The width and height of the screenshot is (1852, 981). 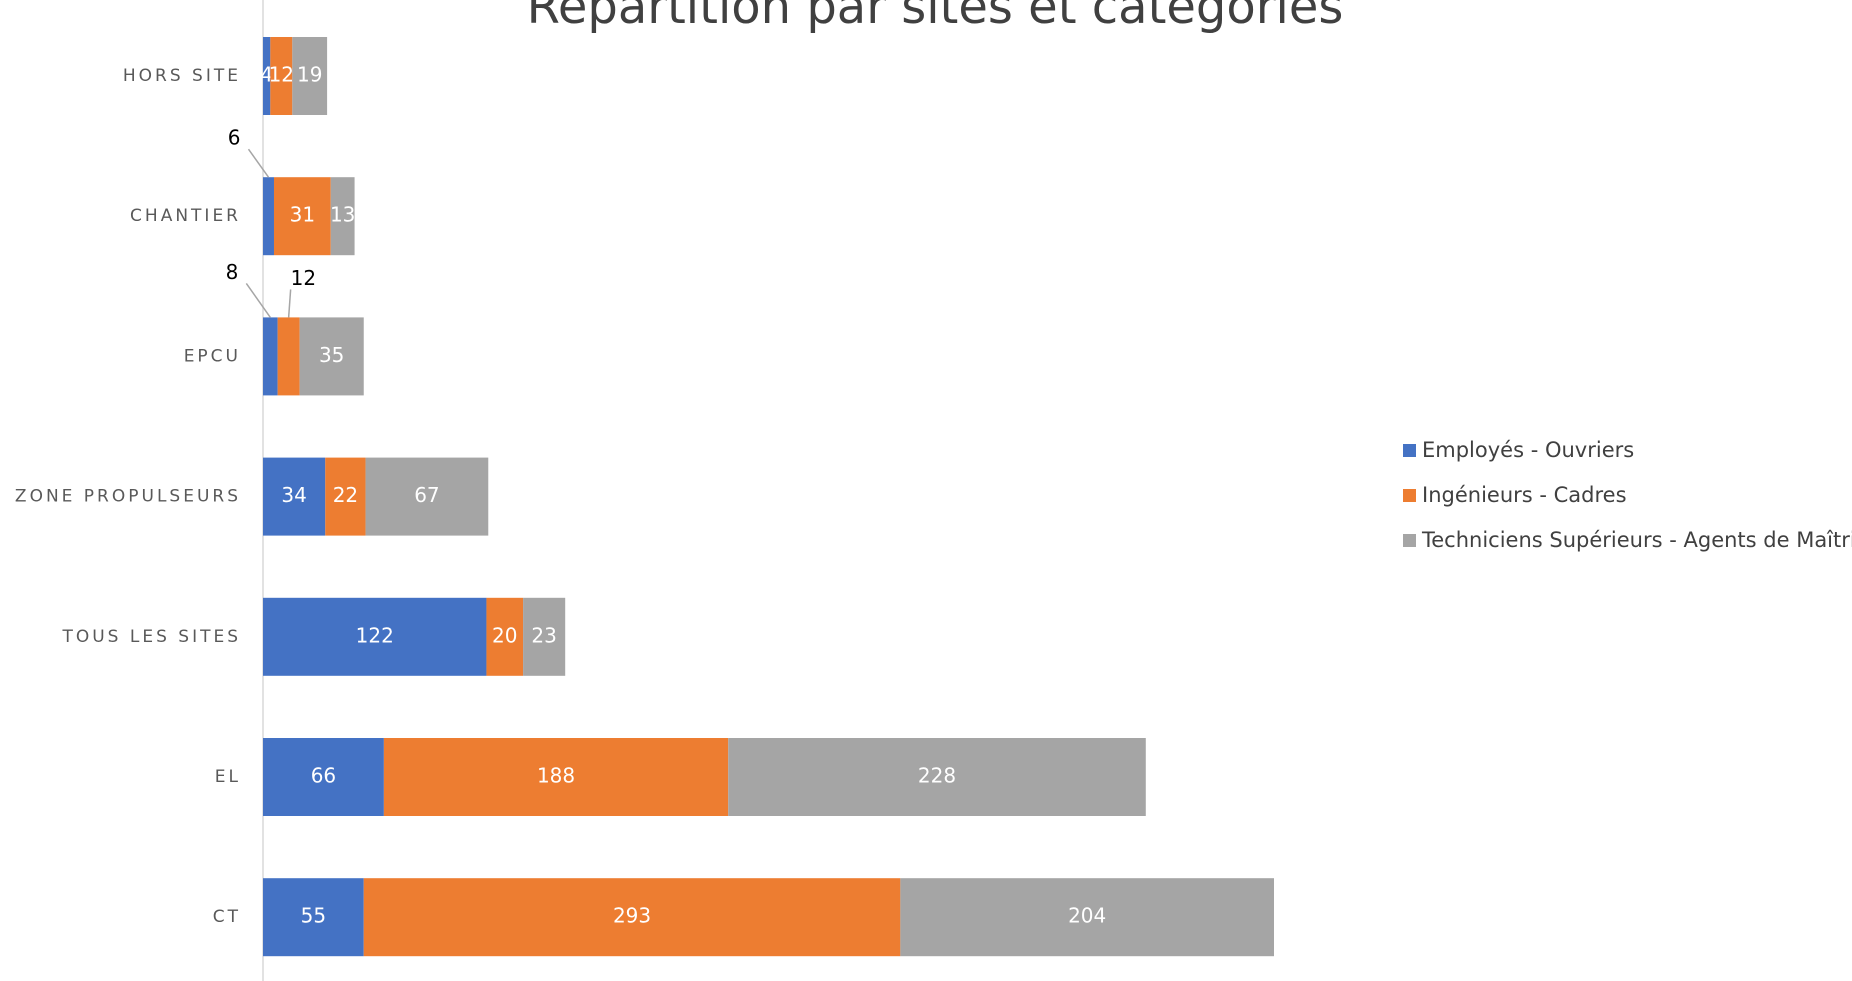 I want to click on data-label: 67, so click(x=426, y=495).